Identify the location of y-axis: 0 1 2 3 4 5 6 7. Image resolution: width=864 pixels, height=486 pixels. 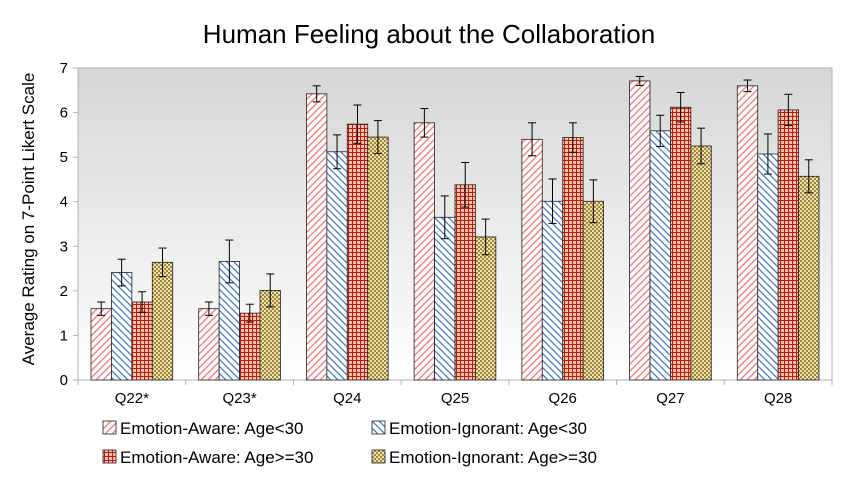
(69, 224).